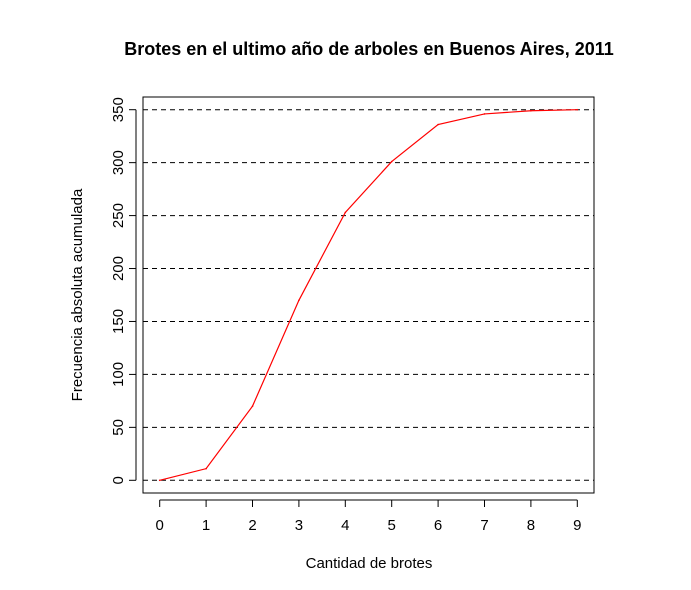 This screenshot has width=691, height=590. Describe the element at coordinates (118, 480) in the screenshot. I see `y-tick-label: 0` at that location.